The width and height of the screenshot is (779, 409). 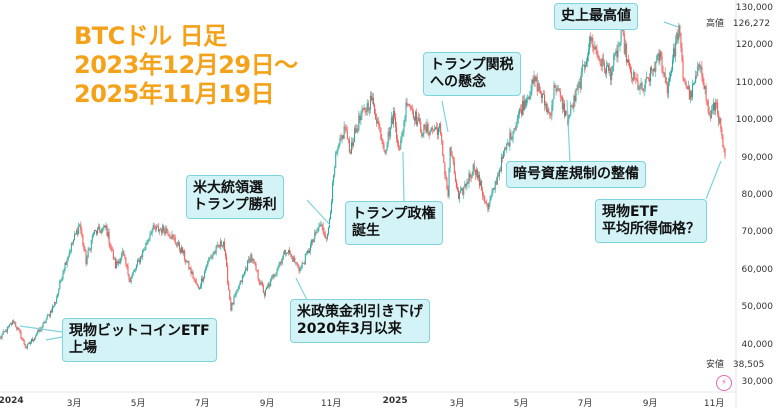 What do you see at coordinates (757, 344) in the screenshot?
I see `y-tick-label: 40,000` at bounding box center [757, 344].